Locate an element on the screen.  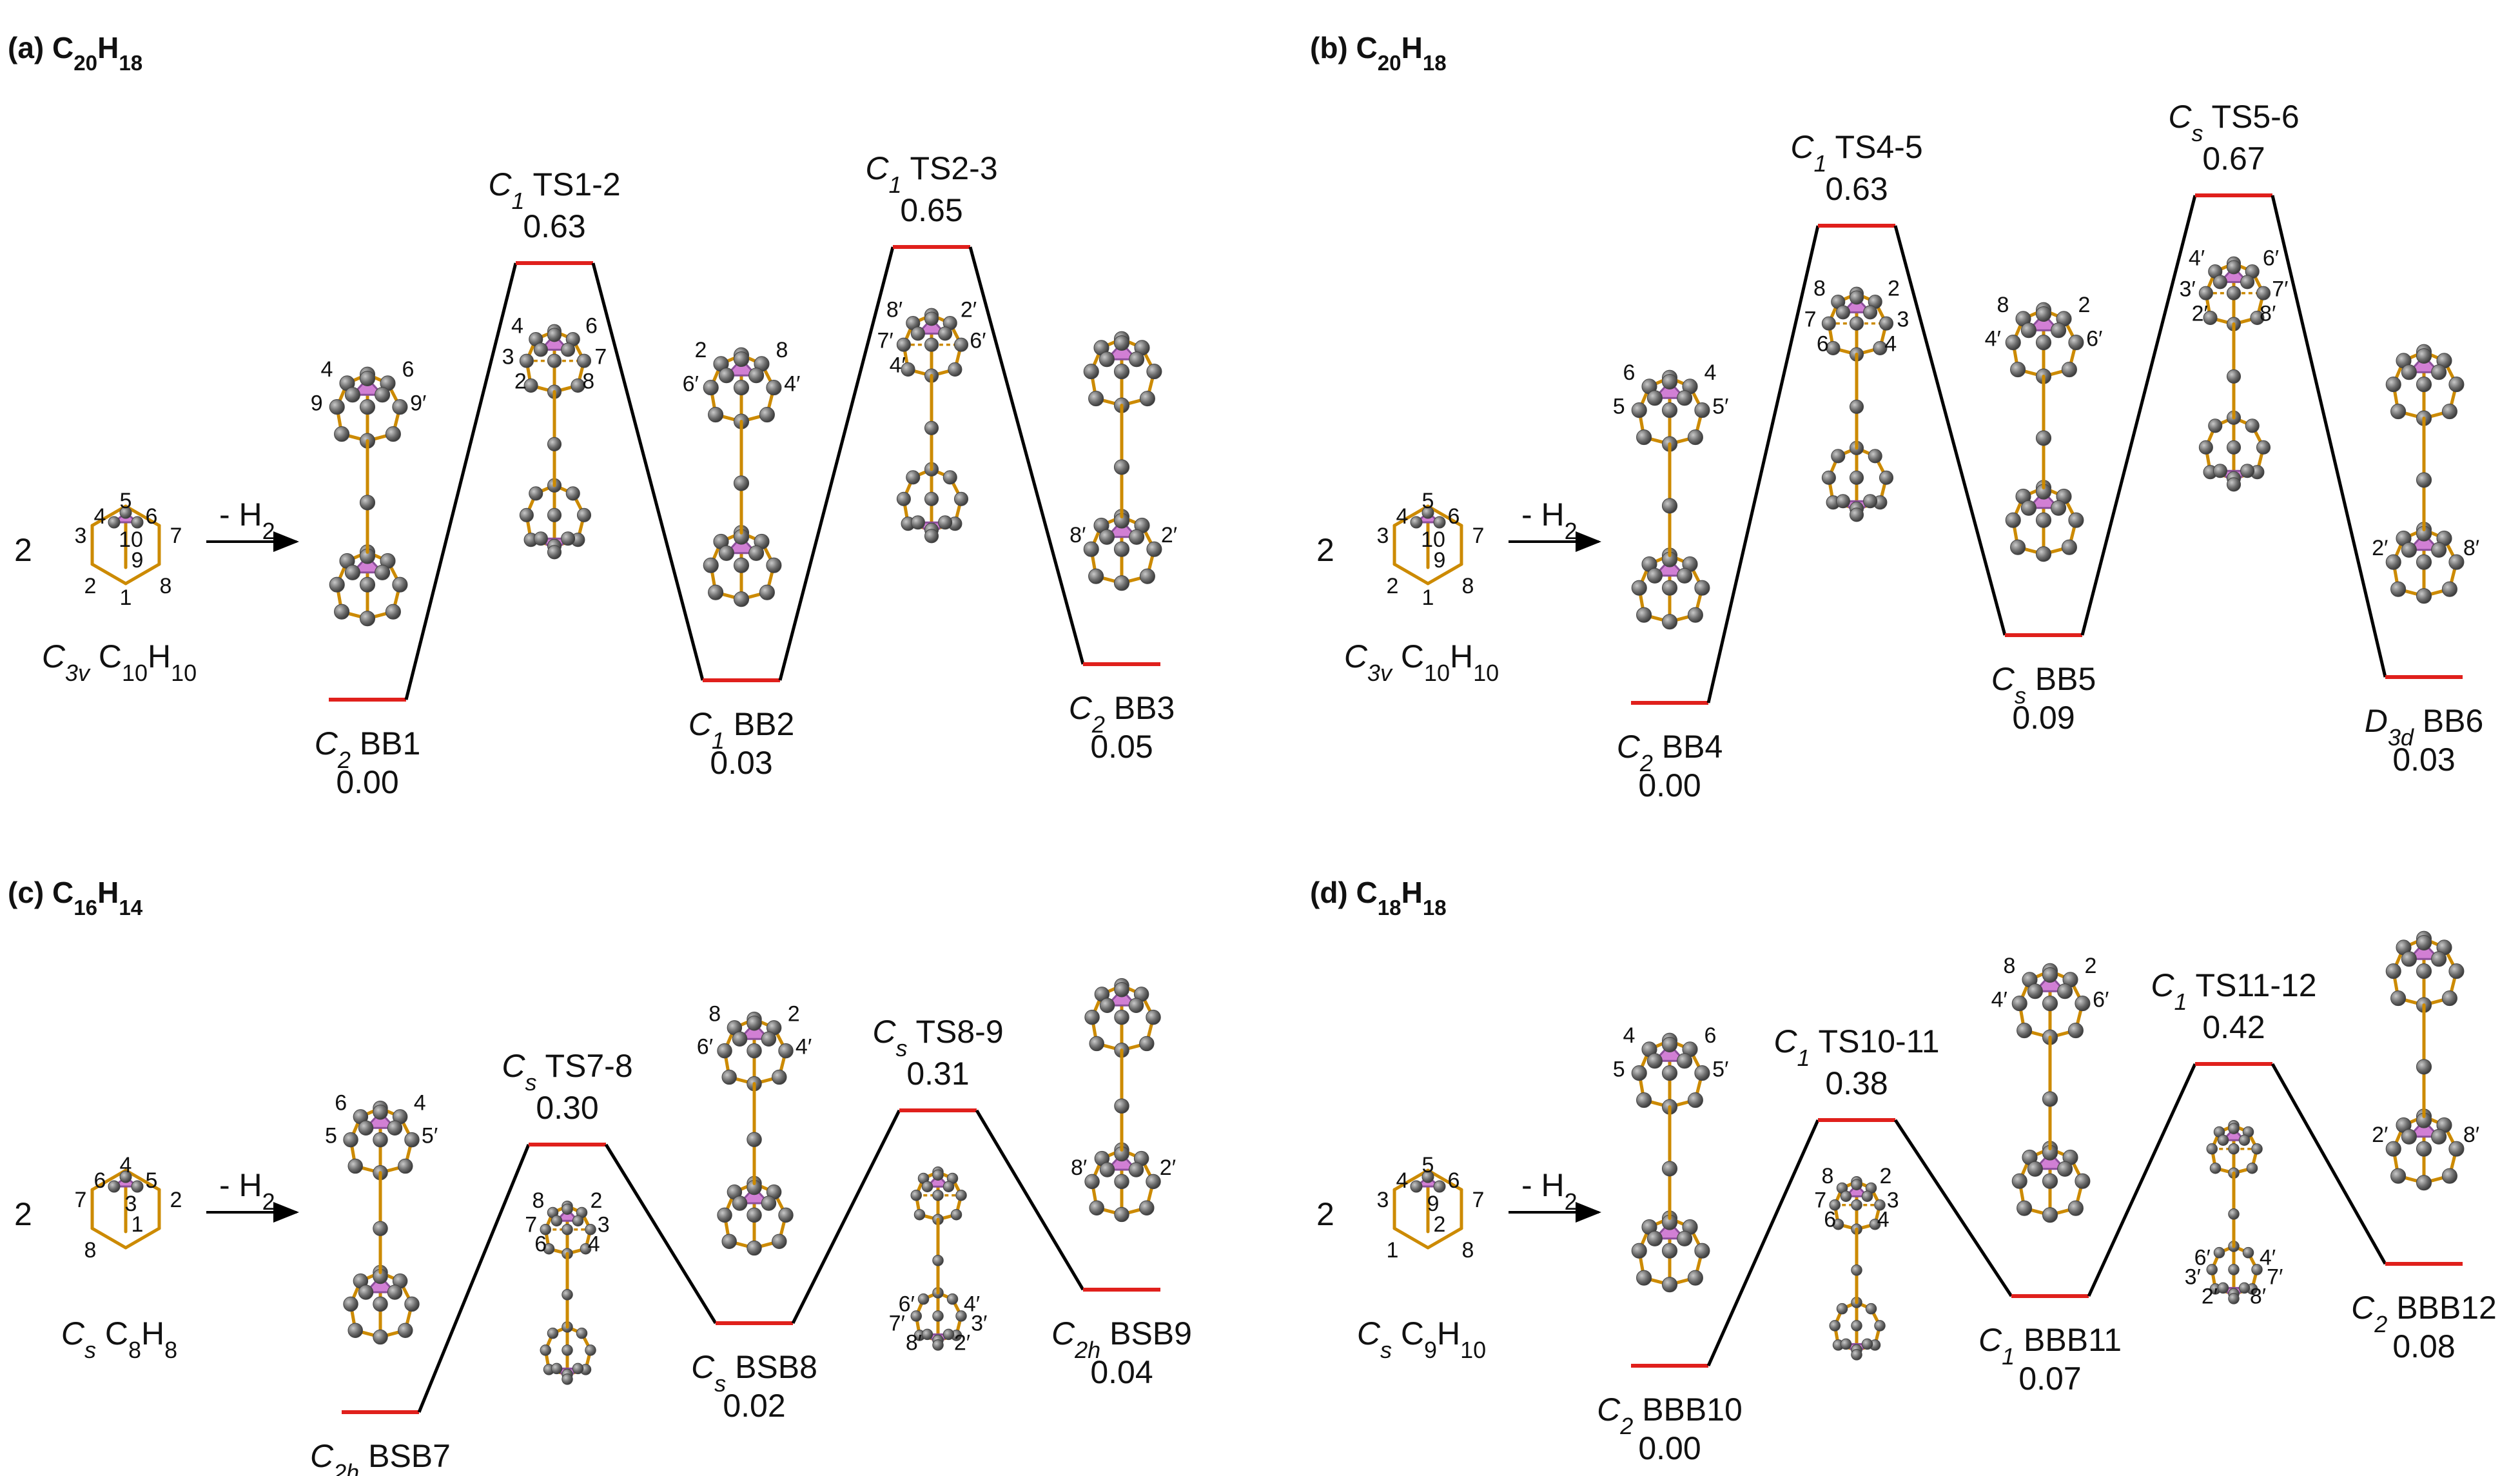
atom-label: 8 is located at coordinates (714, 1014).